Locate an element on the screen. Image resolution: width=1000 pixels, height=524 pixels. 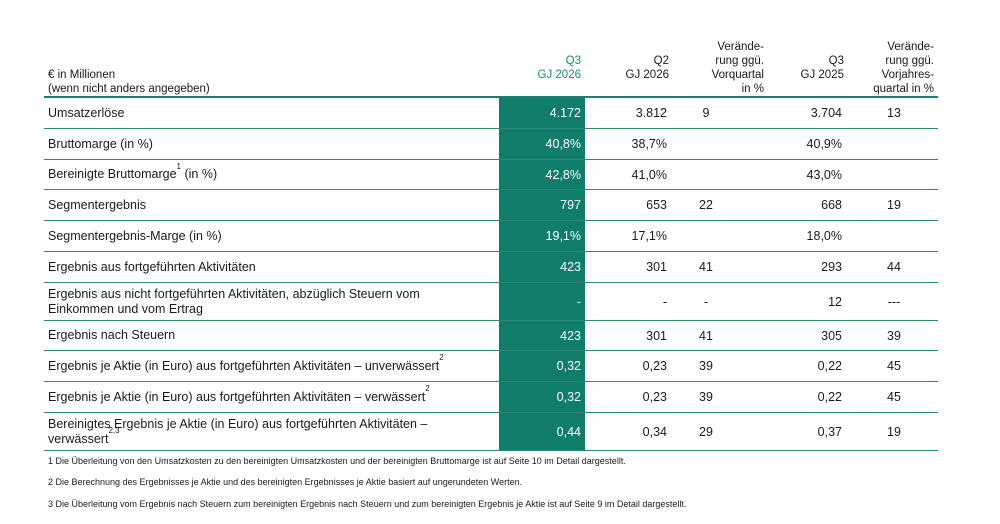
value-q3-current: - is located at coordinates (578, 301).